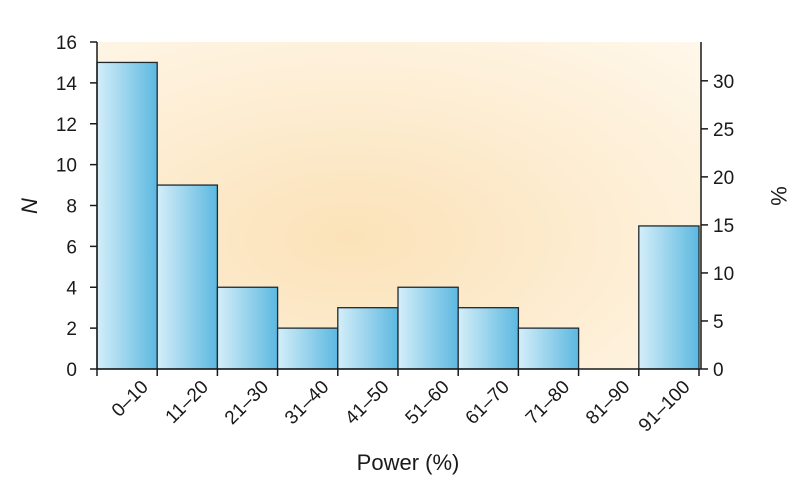 The height and width of the screenshot is (497, 800). What do you see at coordinates (718, 370) in the screenshot?
I see `y2-tick-label: 0` at bounding box center [718, 370].